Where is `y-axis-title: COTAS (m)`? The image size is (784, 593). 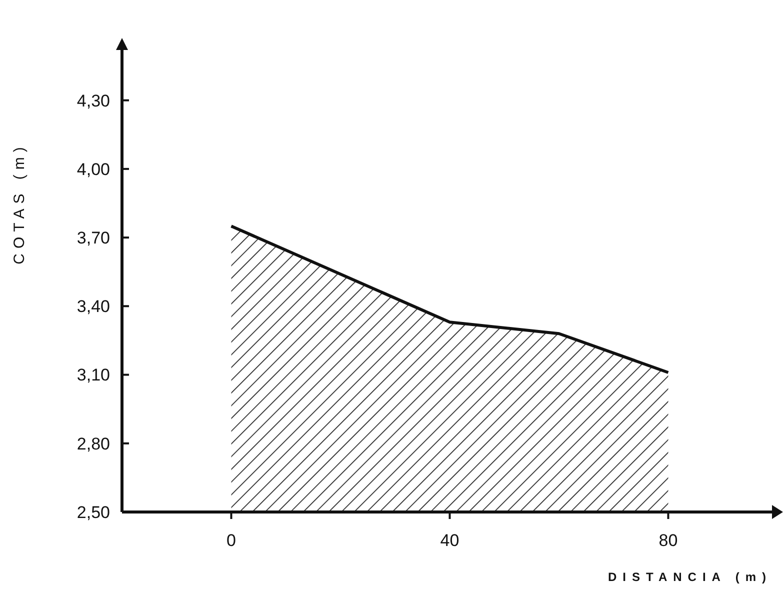
y-axis-title: COTAS (m) is located at coordinates (19, 203).